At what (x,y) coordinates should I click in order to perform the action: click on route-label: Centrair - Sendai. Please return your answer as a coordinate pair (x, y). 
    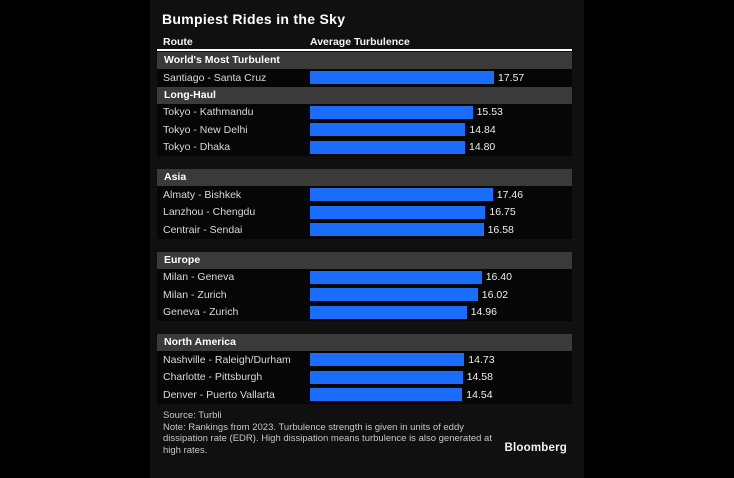
    Looking at the image, I should click on (203, 229).